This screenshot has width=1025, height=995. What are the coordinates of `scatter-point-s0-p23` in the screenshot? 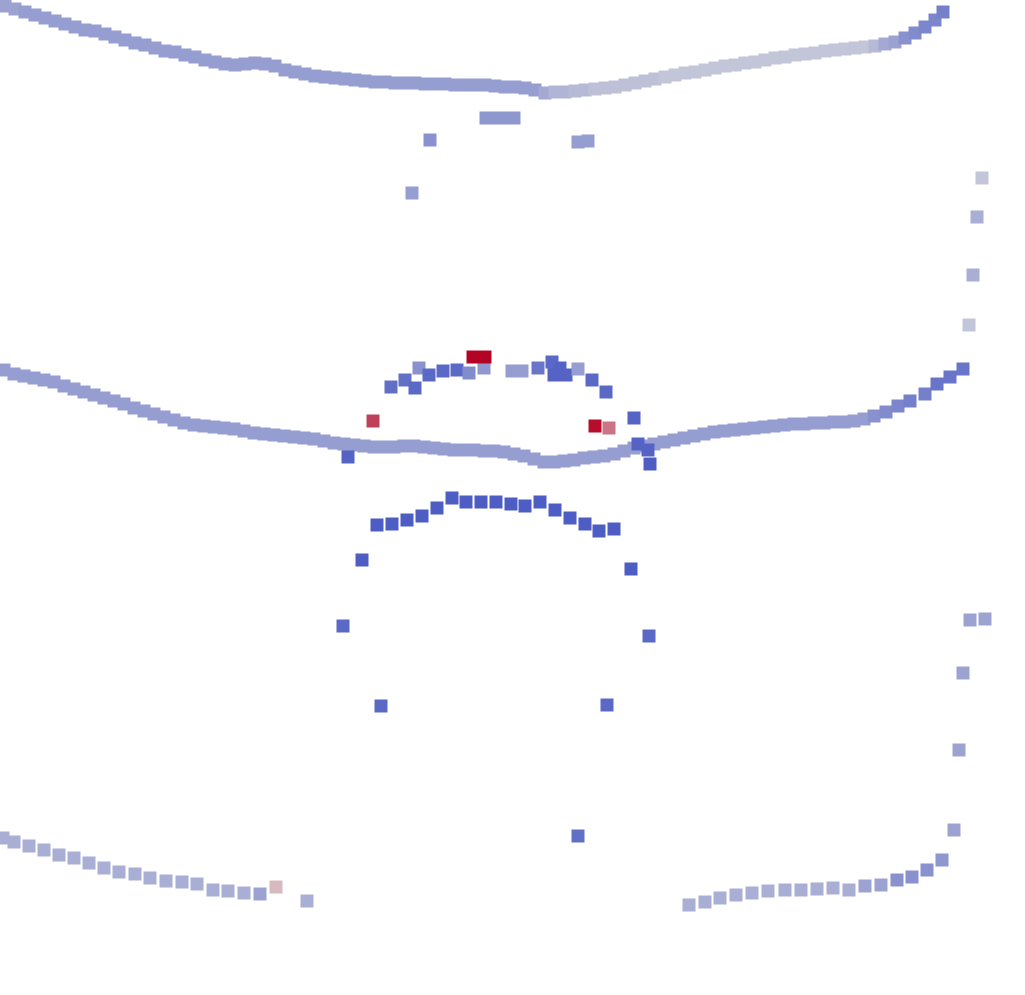 It's located at (235, 65).